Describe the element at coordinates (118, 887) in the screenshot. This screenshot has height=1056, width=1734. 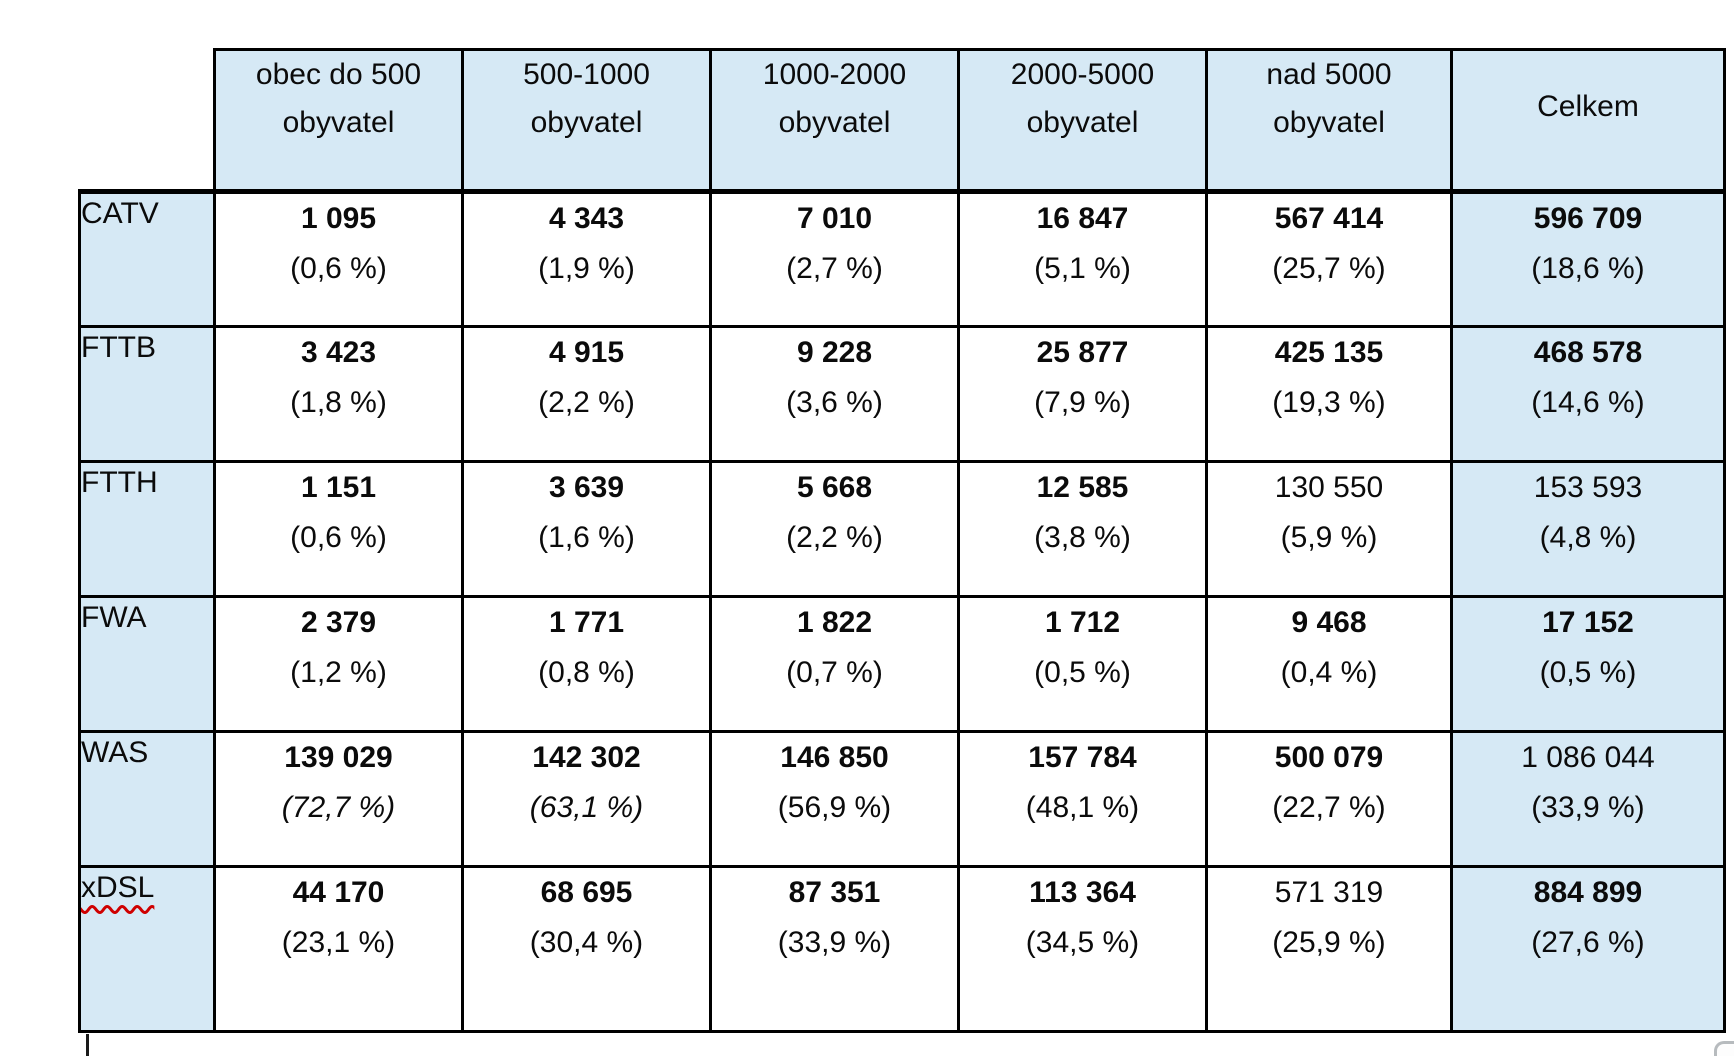
I see `row-label-text: xDSL` at that location.